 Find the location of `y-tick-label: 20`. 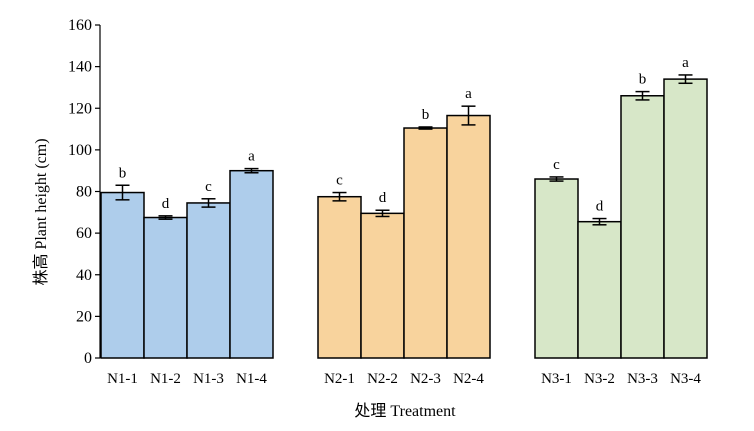

y-tick-label: 20 is located at coordinates (84, 316).